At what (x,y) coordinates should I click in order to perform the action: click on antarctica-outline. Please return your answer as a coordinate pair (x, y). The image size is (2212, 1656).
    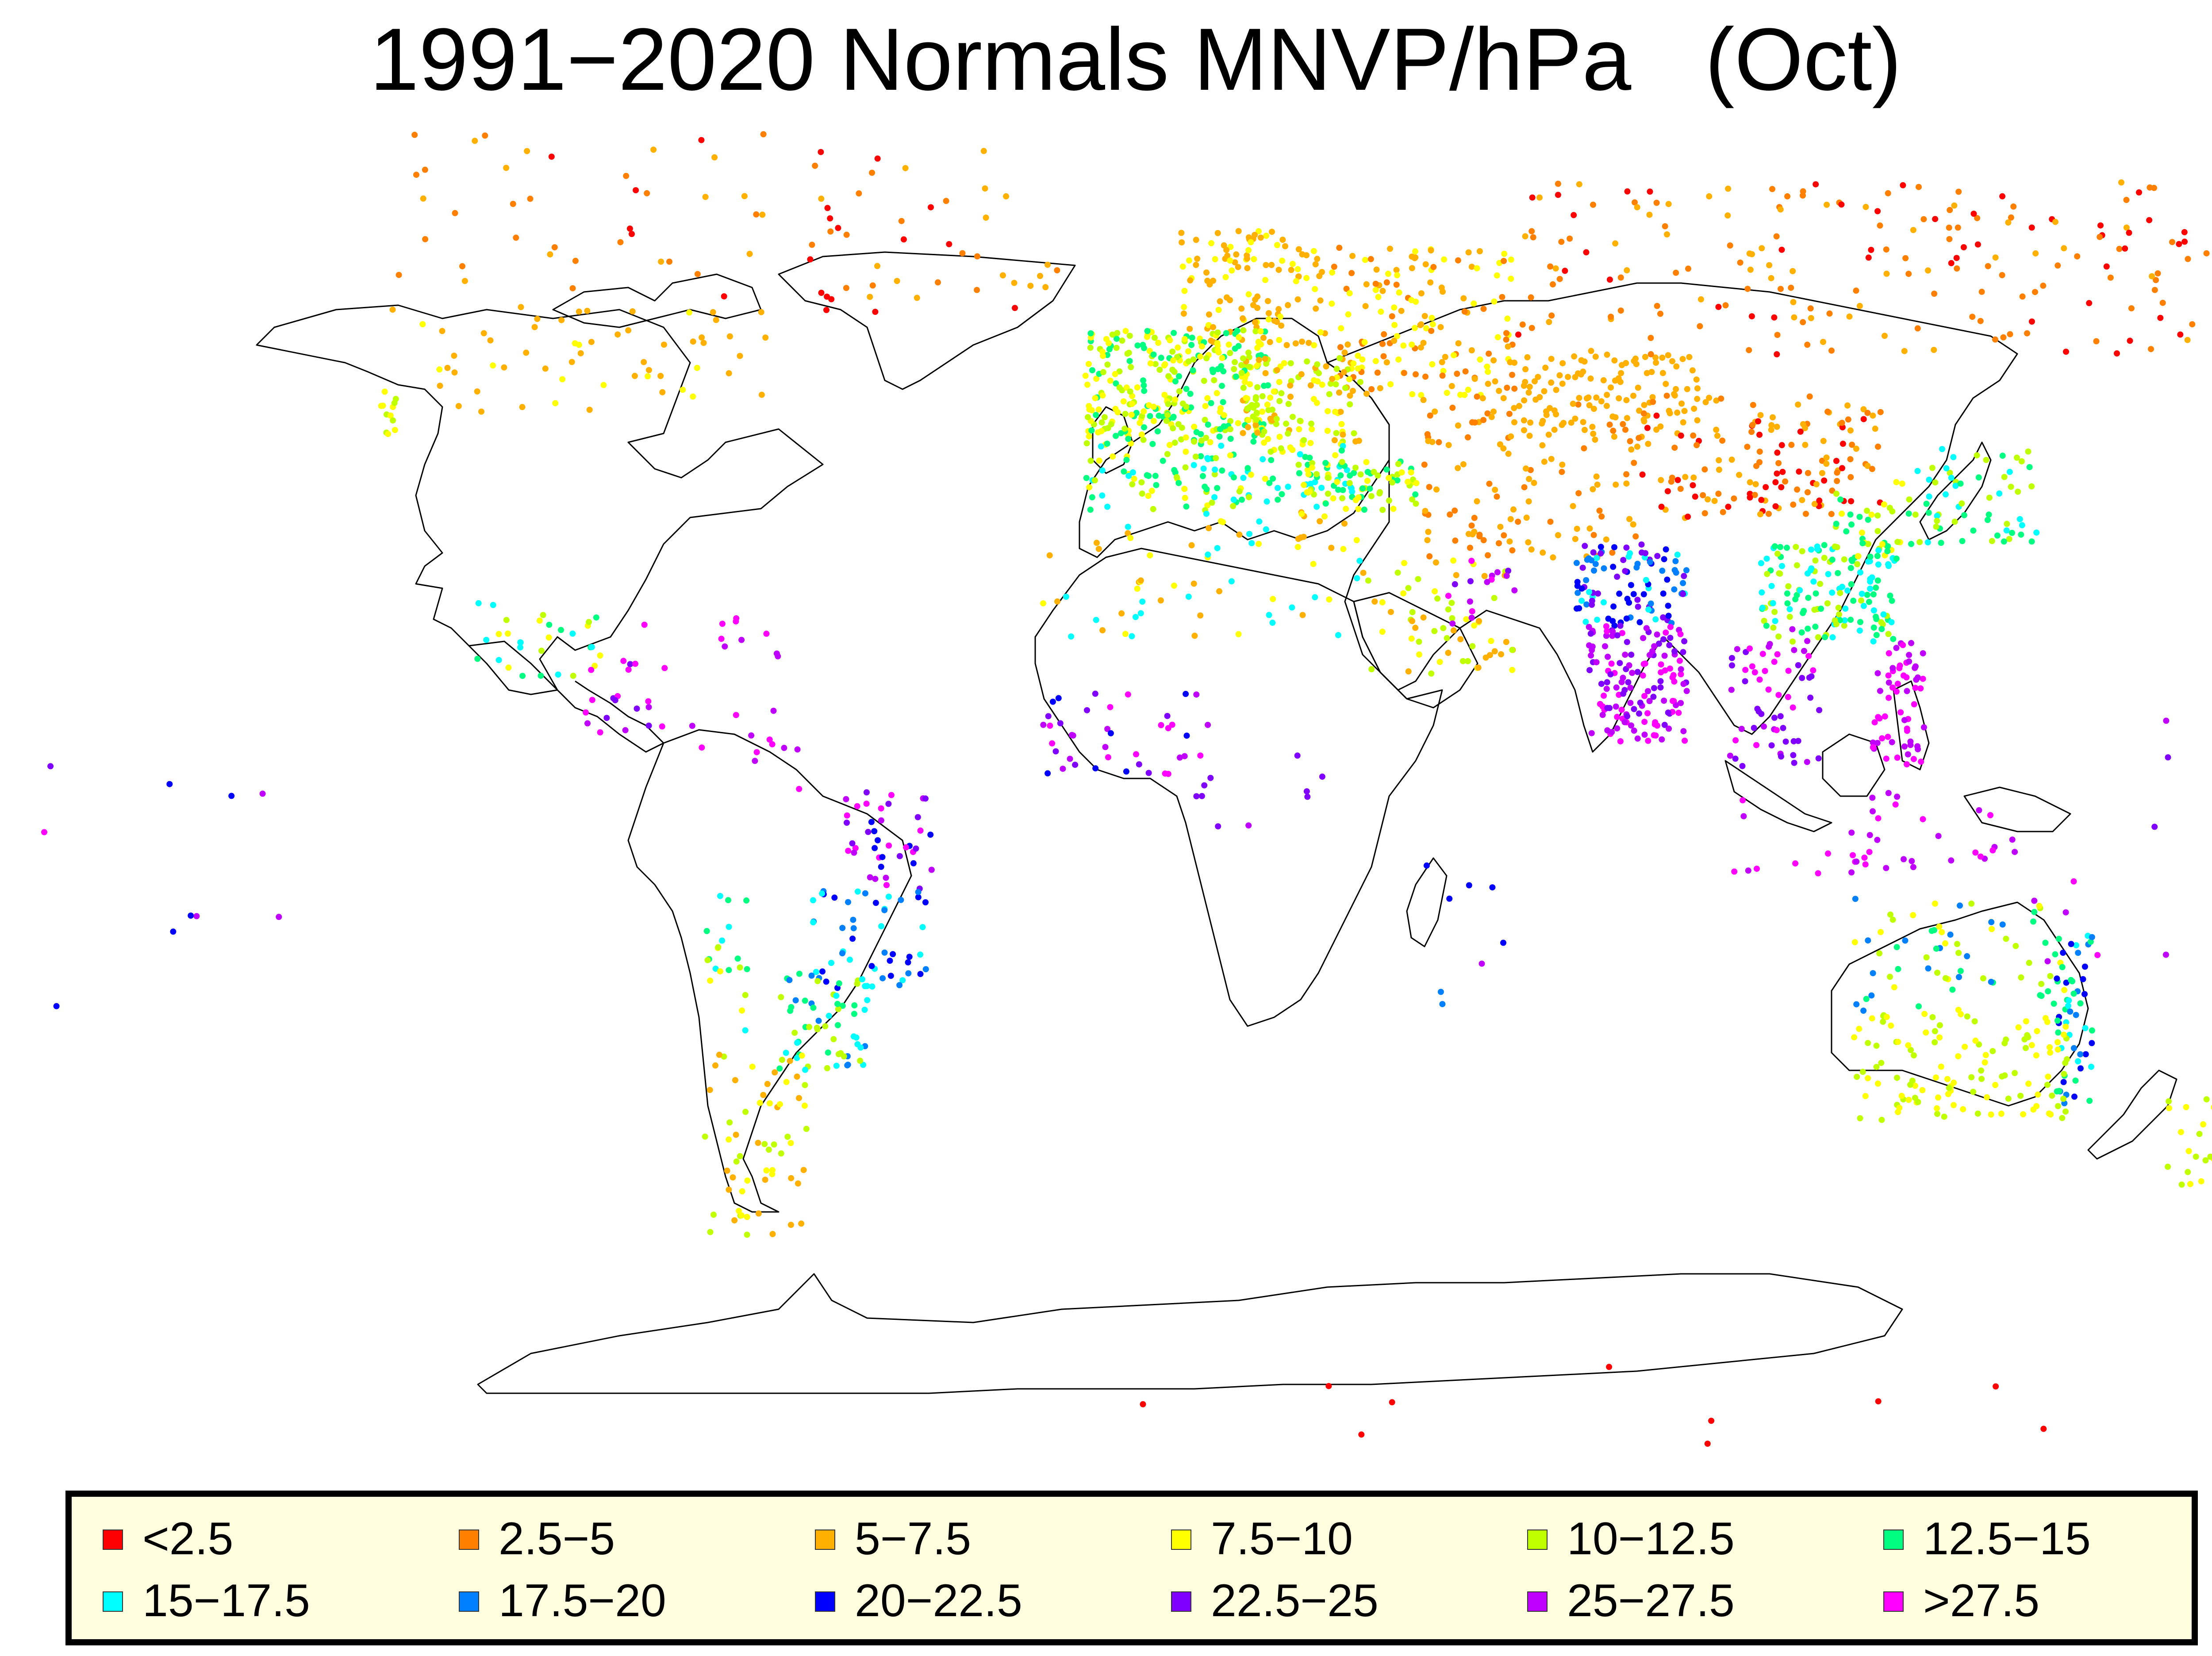
    Looking at the image, I should click on (1190, 1333).